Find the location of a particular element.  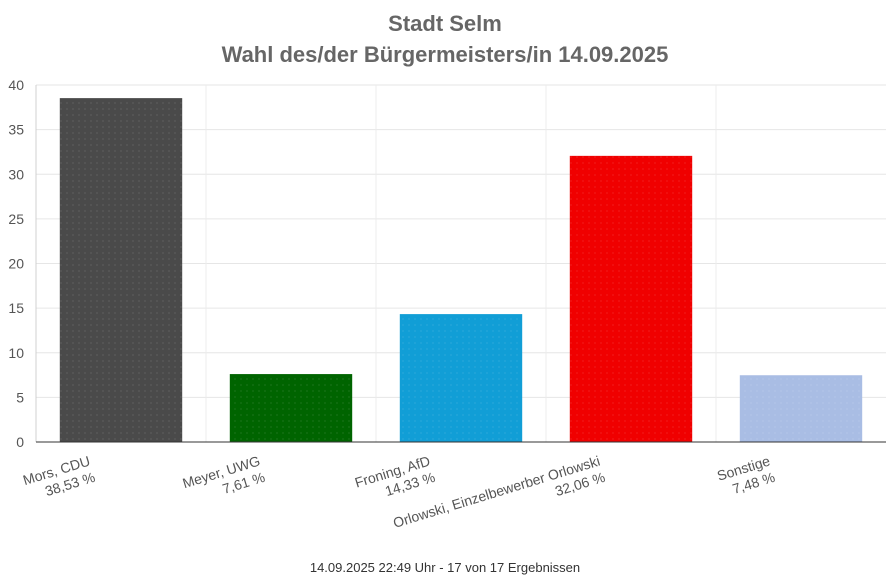

y-tick-label: 35 is located at coordinates (16, 130).